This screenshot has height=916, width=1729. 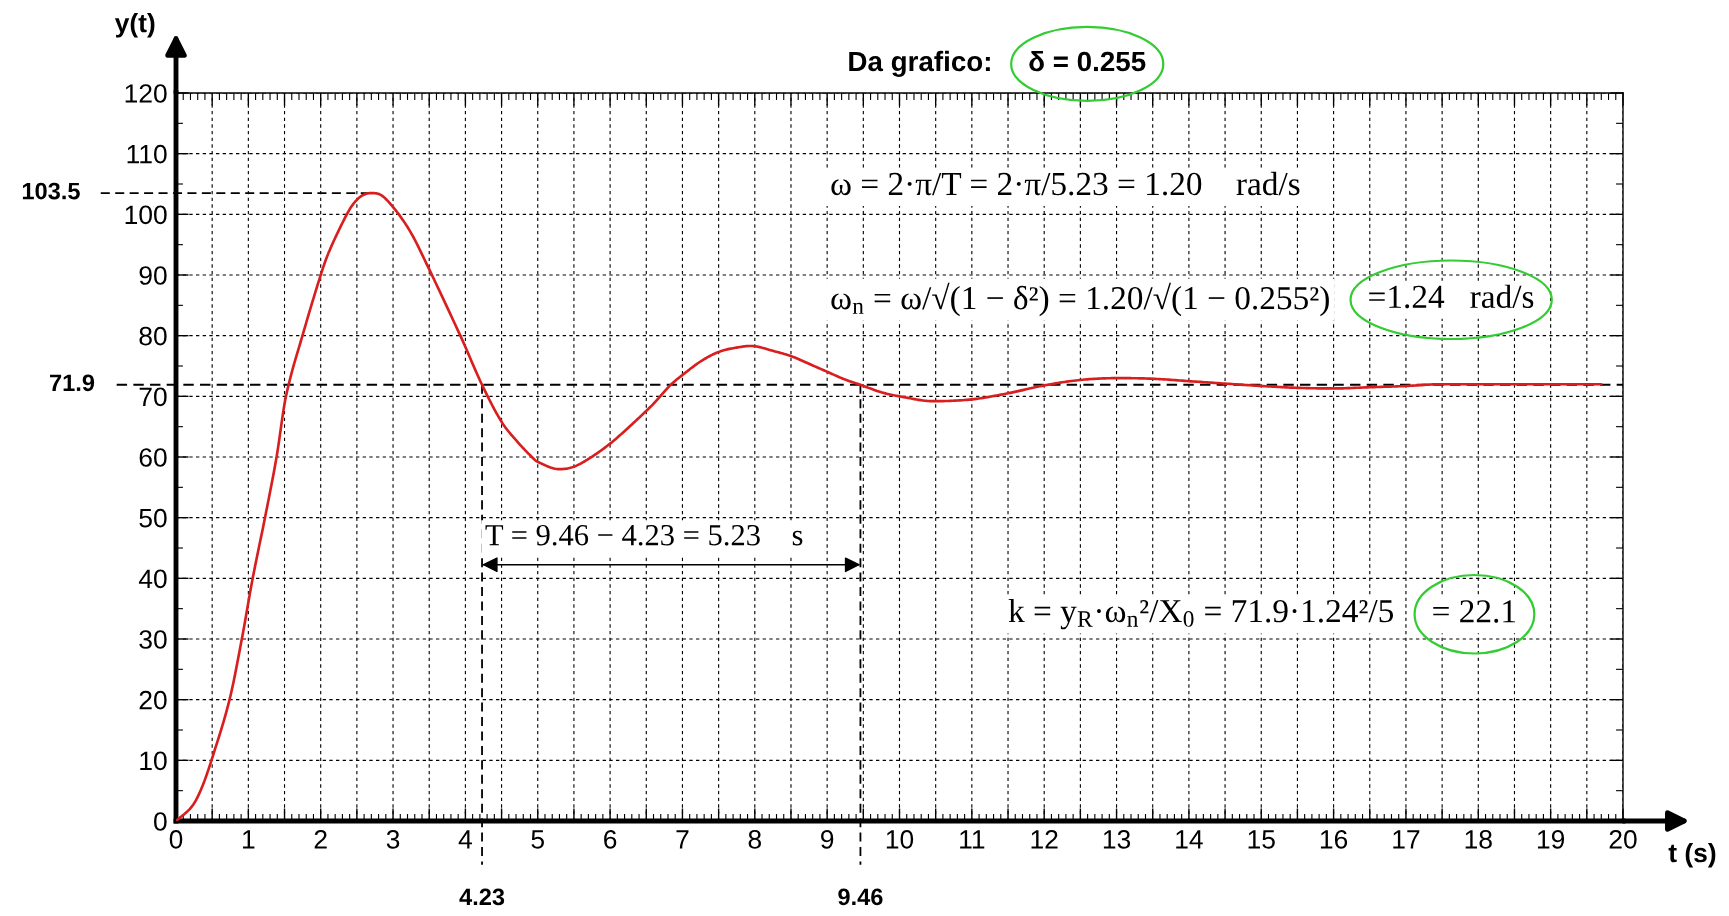 What do you see at coordinates (1189, 839) in the screenshot?
I see `x-tick-label: 14` at bounding box center [1189, 839].